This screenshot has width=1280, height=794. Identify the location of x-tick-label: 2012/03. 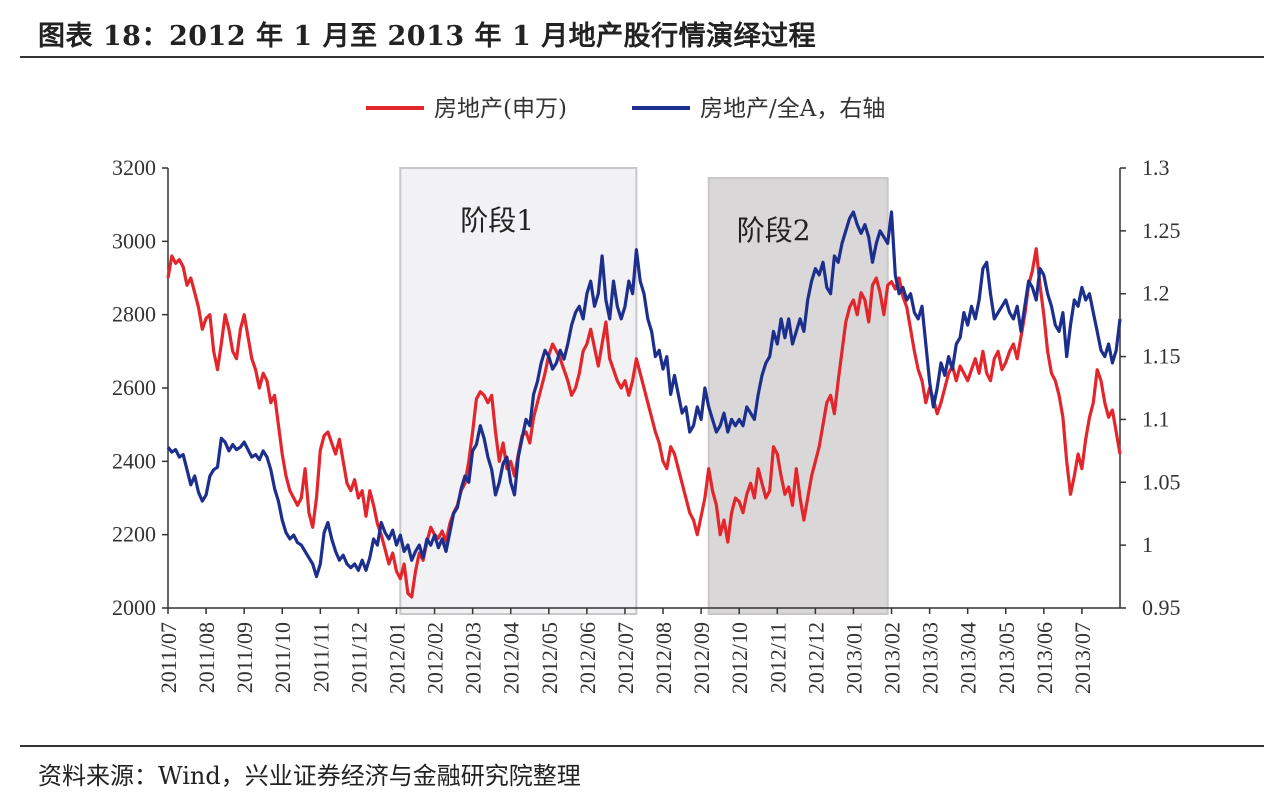
(473, 658).